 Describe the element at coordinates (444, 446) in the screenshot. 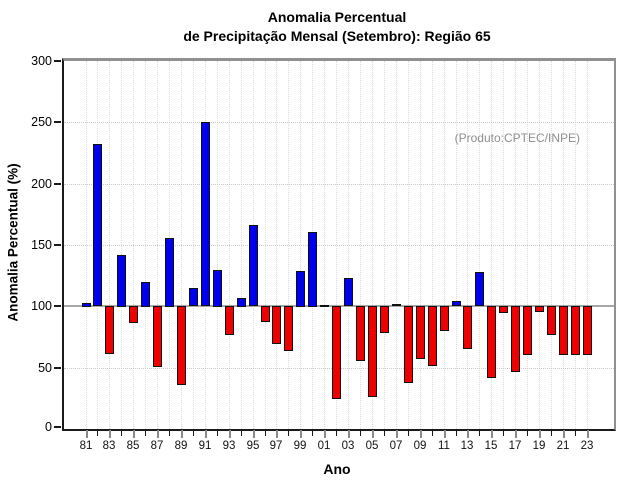

I see `x-tick-label-11: 11` at that location.